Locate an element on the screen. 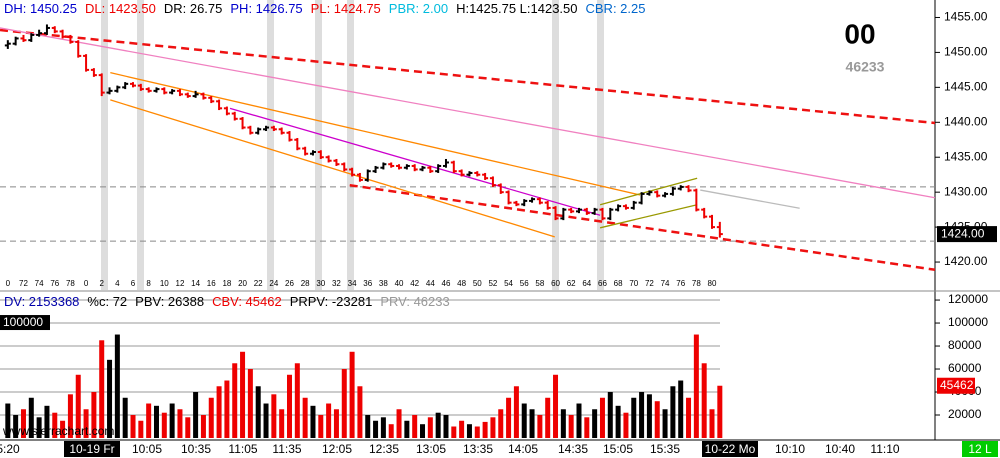 This screenshot has height=458, width=1000. x-tick-label: 4 is located at coordinates (117, 283).